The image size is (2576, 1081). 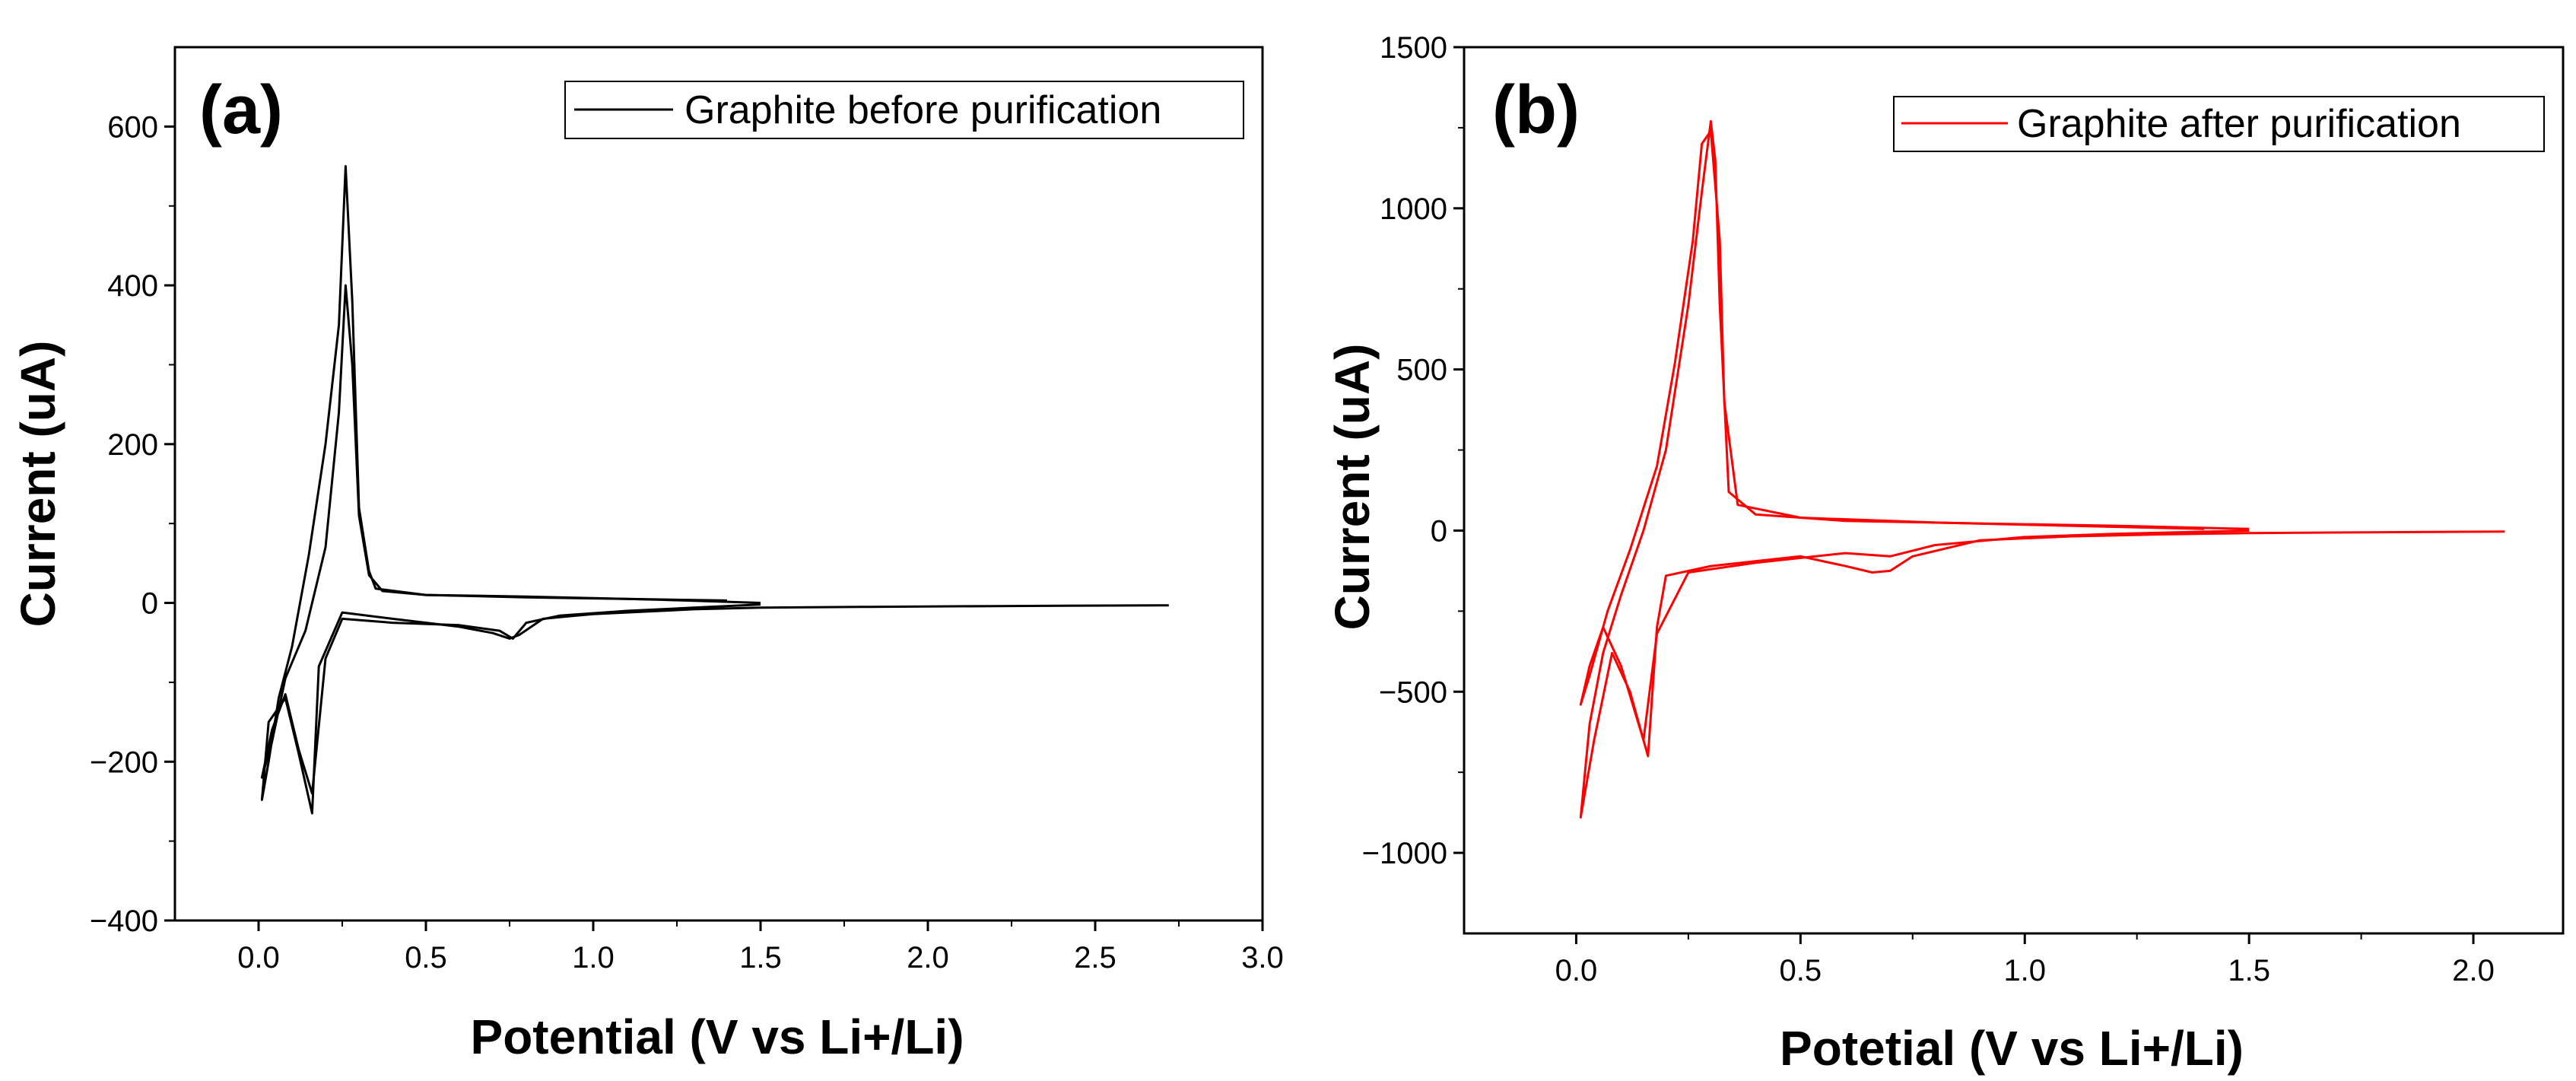 I want to click on panel-a-x-tick-label: 0.5, so click(x=426, y=957).